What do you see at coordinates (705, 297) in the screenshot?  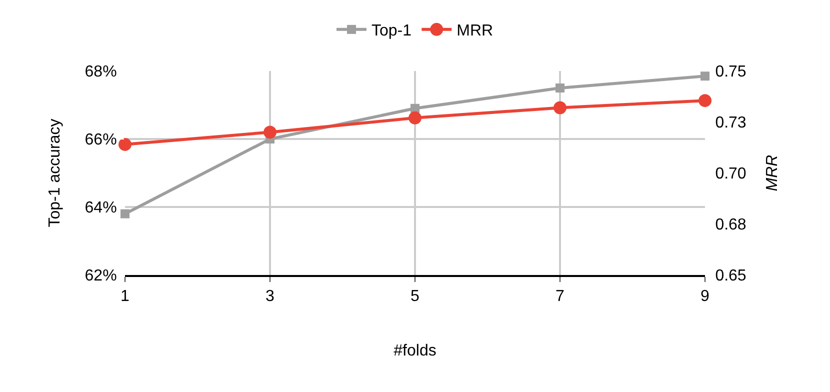 I see `x-tick-label: 9` at bounding box center [705, 297].